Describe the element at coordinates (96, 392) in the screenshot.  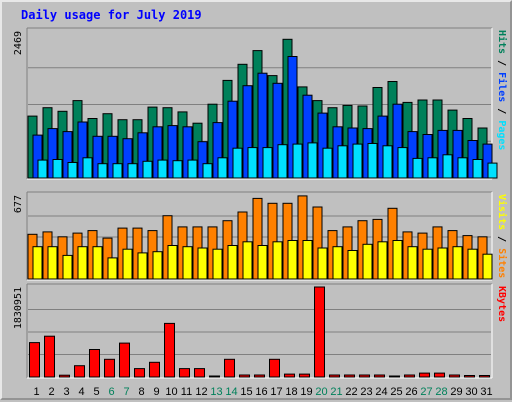
I see `x-tick-label-day-5: 5` at that location.